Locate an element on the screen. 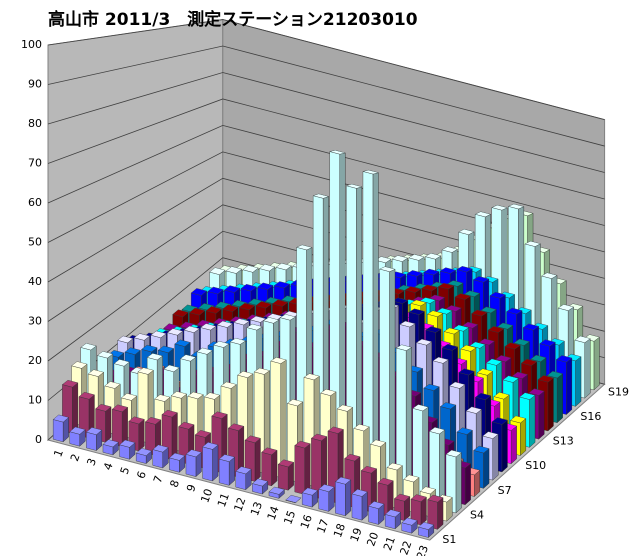 This screenshot has width=629, height=556. x-tick-label: 13 is located at coordinates (256, 509).